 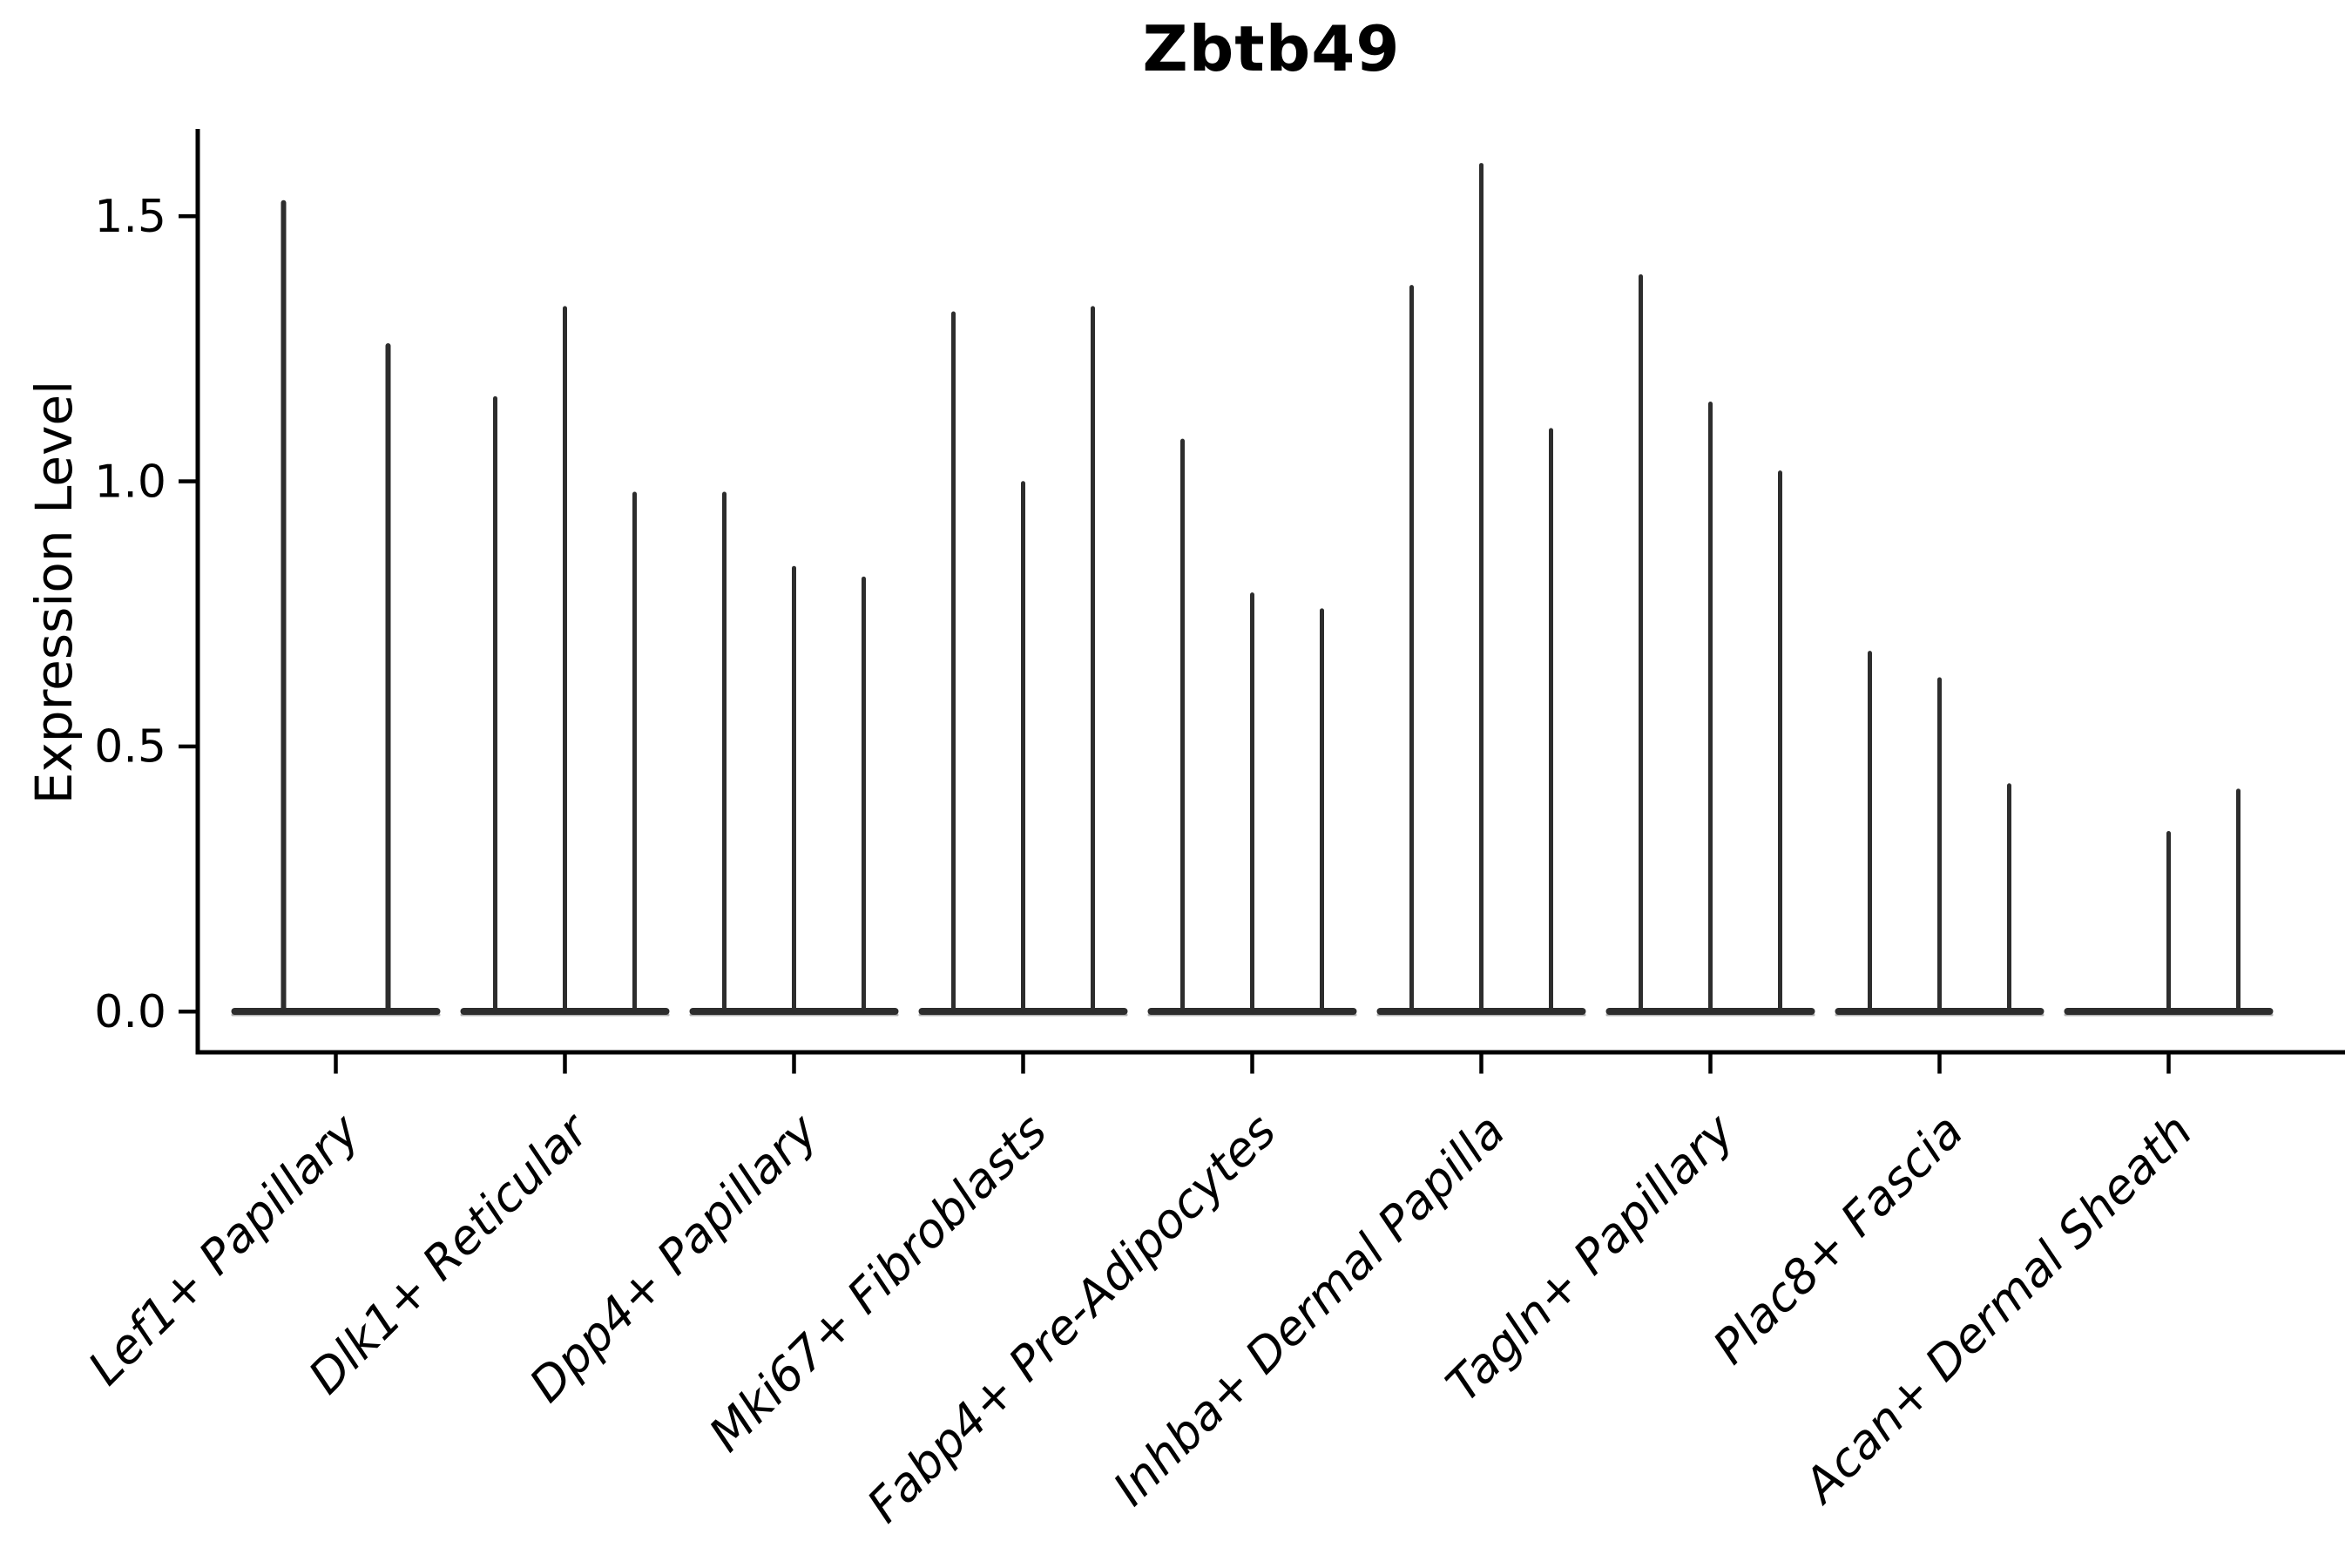 I want to click on x-tick-label: Fabp4+ Pre-Adipocytes, so click(x=1071, y=1319).